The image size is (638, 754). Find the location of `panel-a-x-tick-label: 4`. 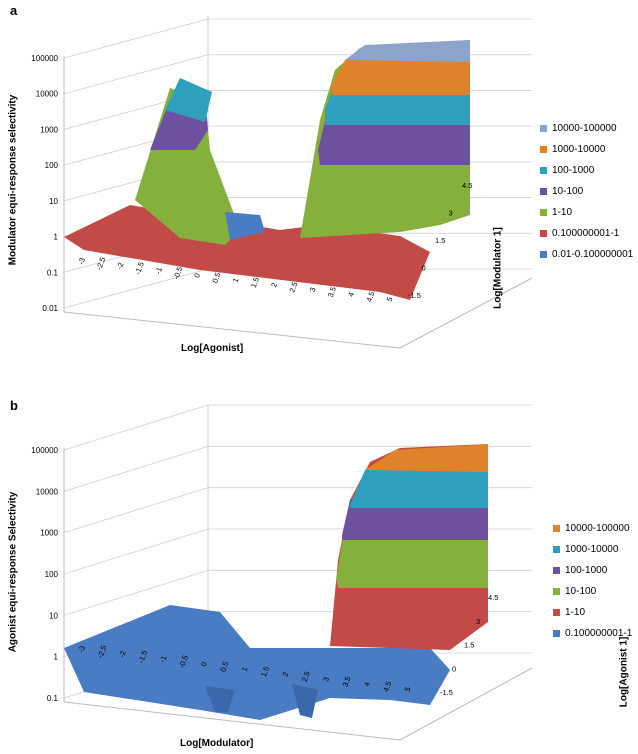

panel-a-x-tick-label: 4 is located at coordinates (351, 294).